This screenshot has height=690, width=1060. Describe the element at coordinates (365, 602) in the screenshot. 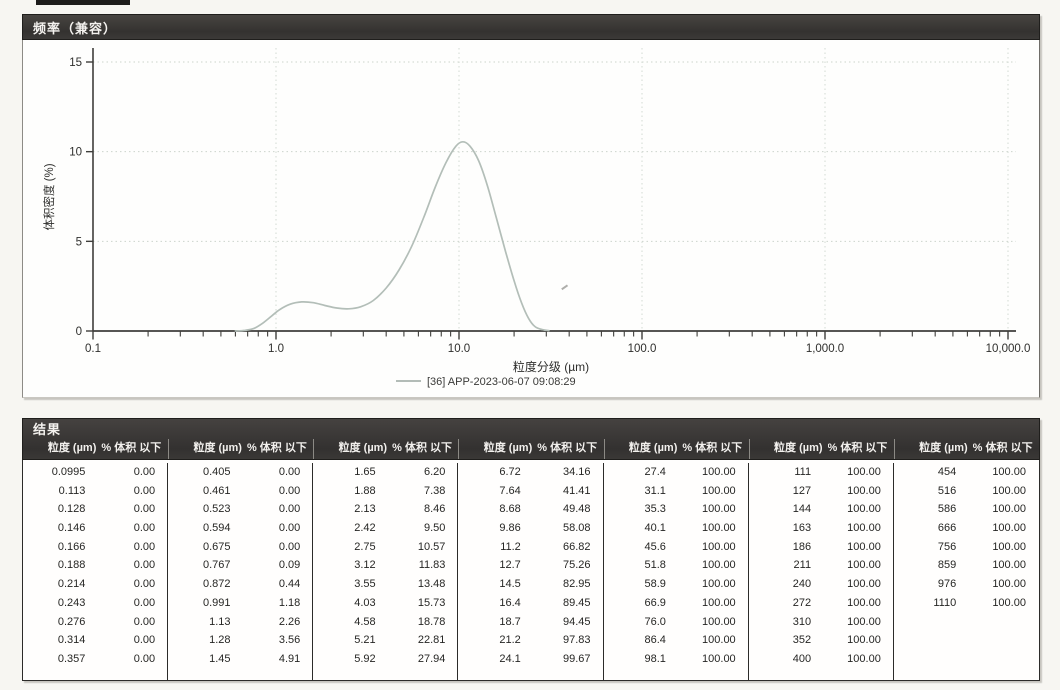

I see `size-value: 4.03` at that location.